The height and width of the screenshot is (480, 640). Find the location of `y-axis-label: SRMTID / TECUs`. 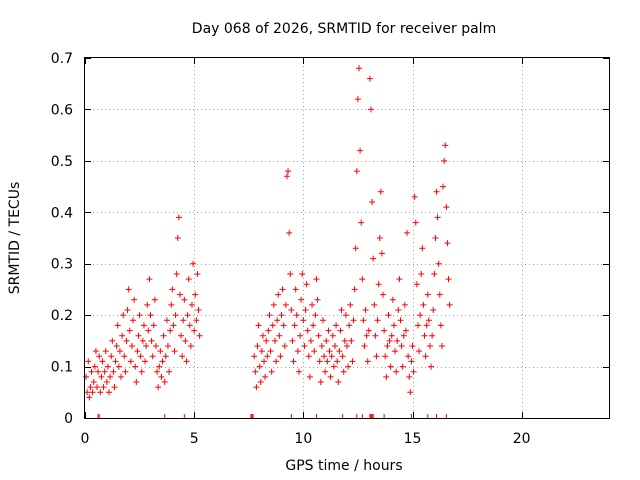

y-axis-label: SRMTID / TECUs is located at coordinates (15, 238).